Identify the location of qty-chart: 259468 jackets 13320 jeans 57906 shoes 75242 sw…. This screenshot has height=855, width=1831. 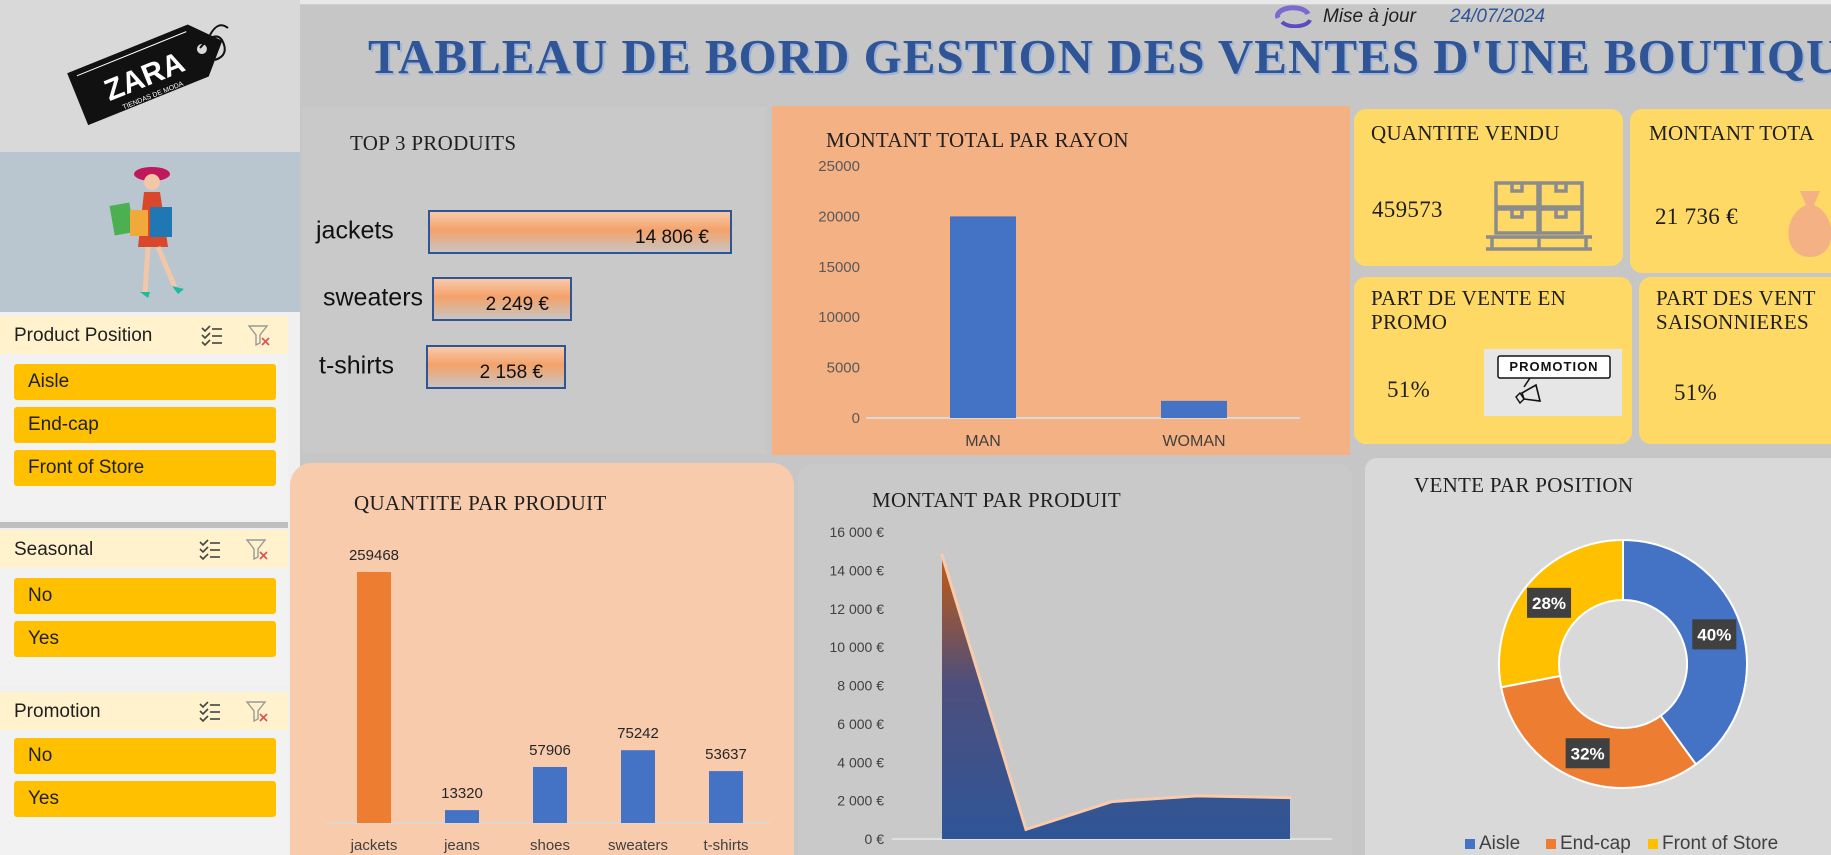
(548, 700).